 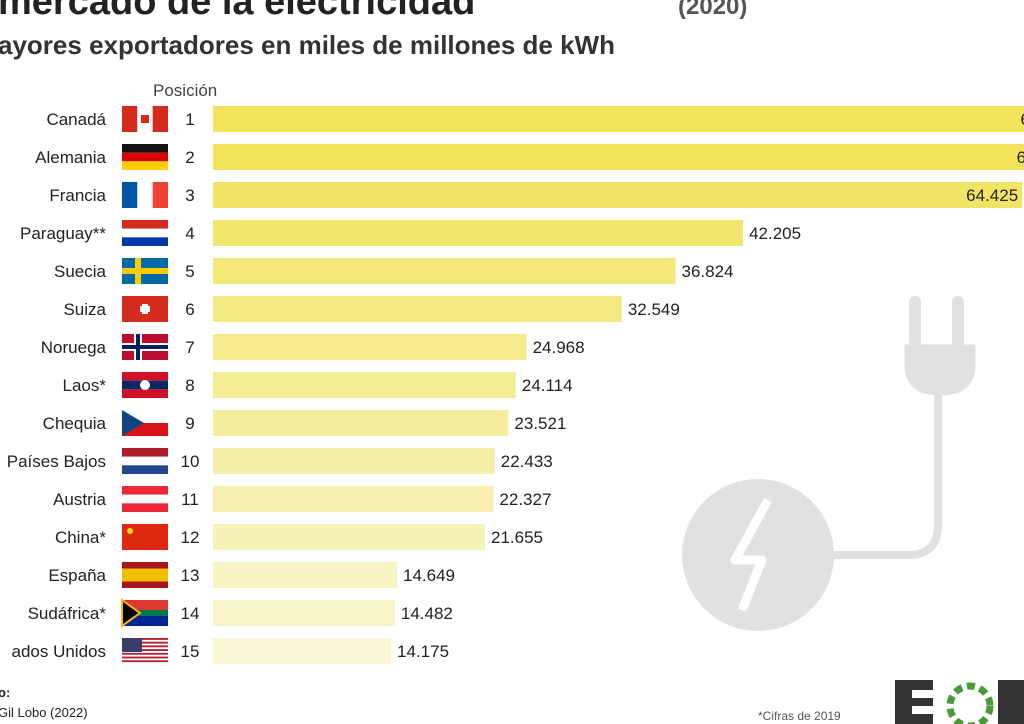 I want to click on plug-icon, so click(x=829, y=463).